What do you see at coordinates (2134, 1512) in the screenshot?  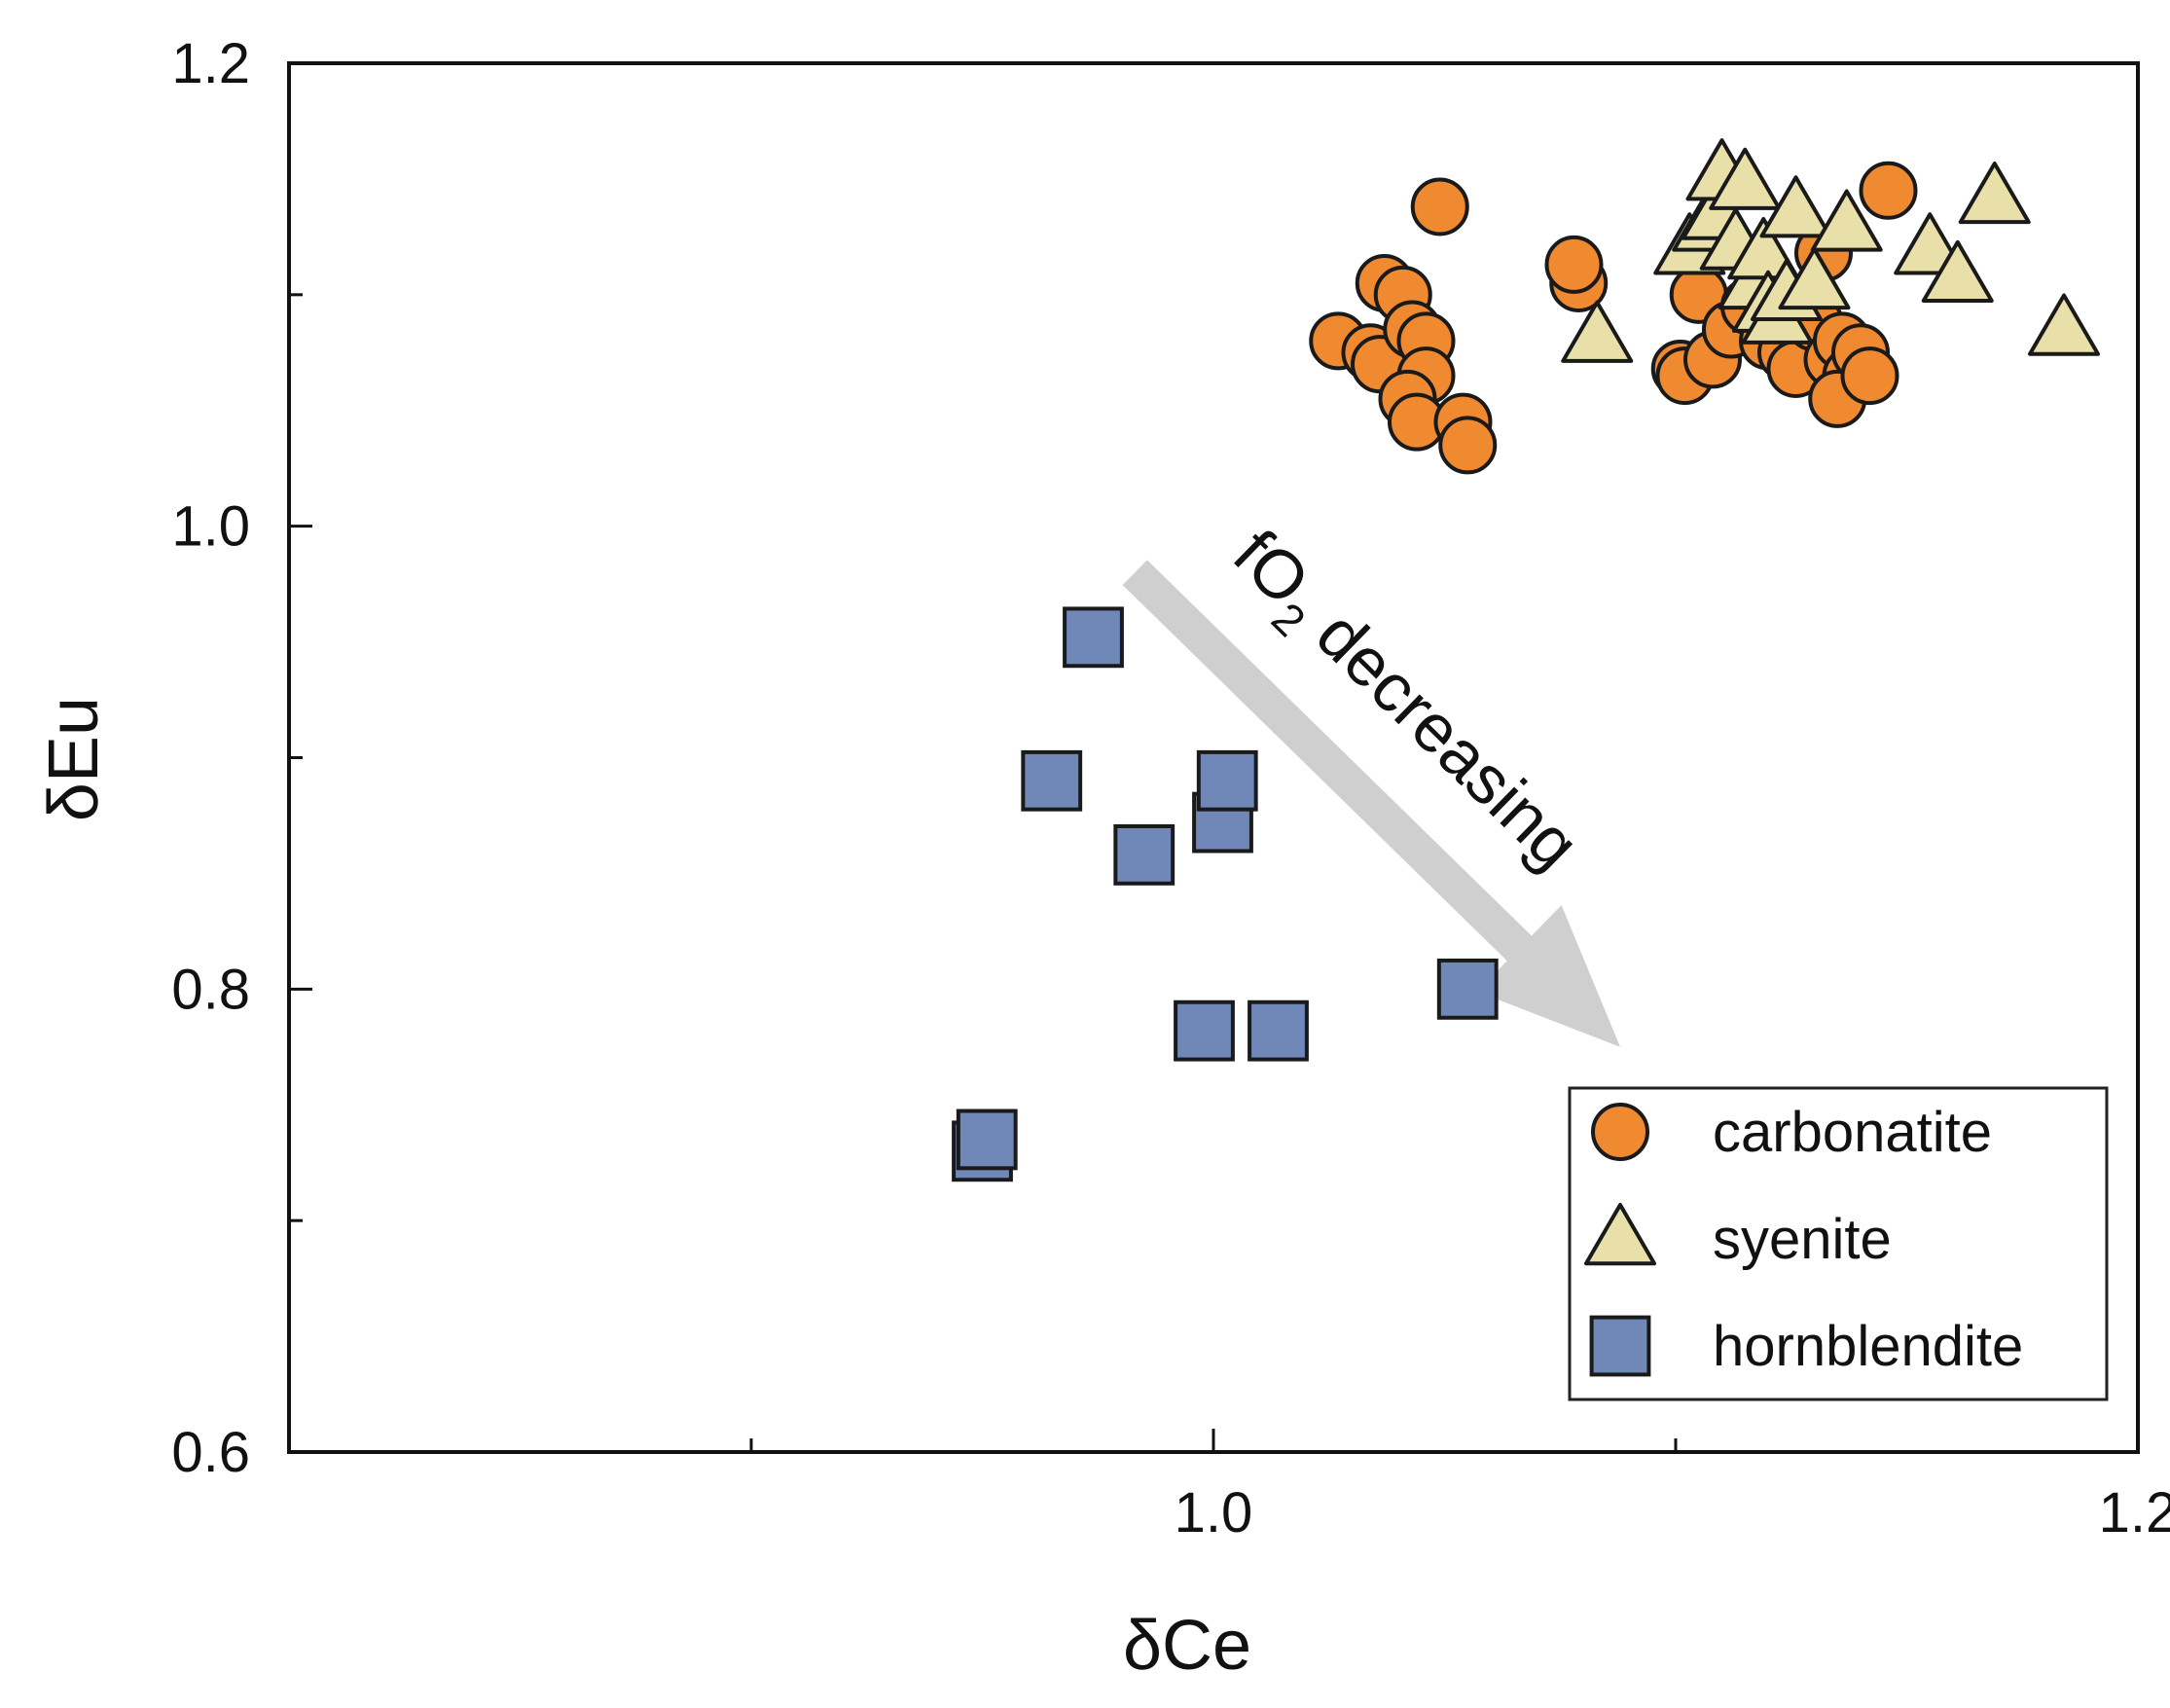 I see `x-tick-label: 1.2` at bounding box center [2134, 1512].